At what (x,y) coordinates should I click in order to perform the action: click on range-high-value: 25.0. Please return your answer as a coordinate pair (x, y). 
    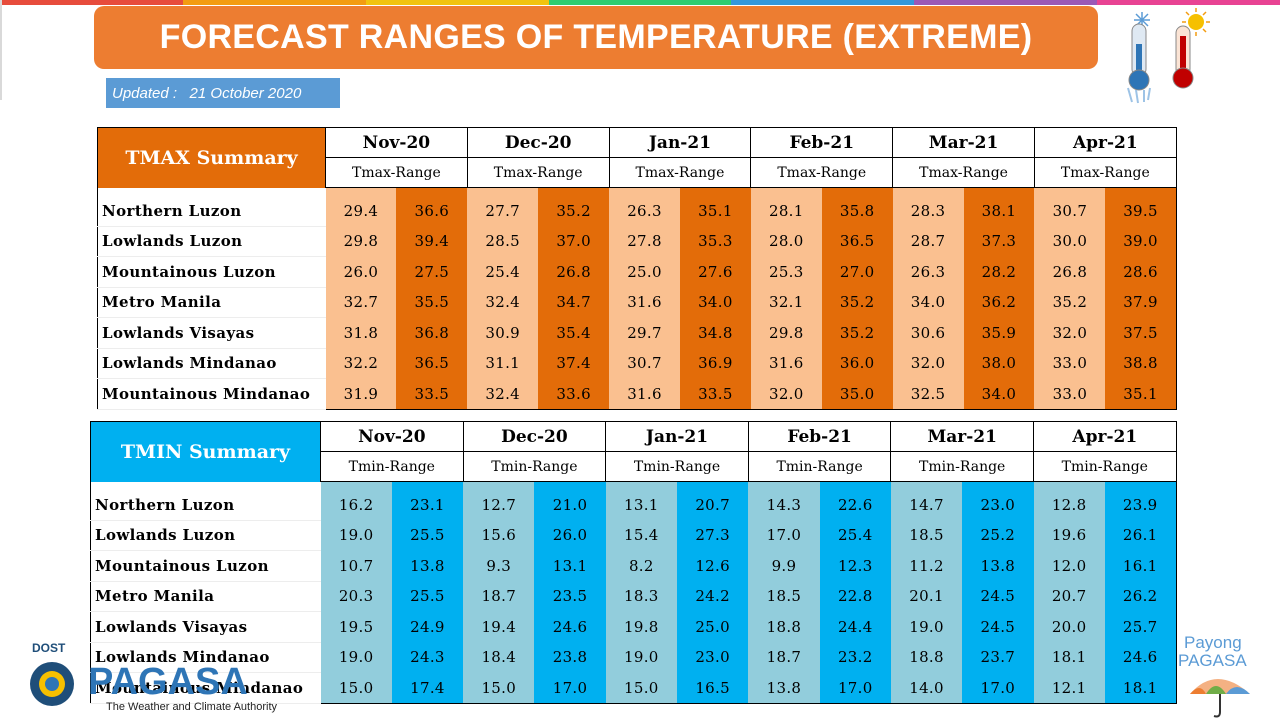
    Looking at the image, I should click on (712, 626).